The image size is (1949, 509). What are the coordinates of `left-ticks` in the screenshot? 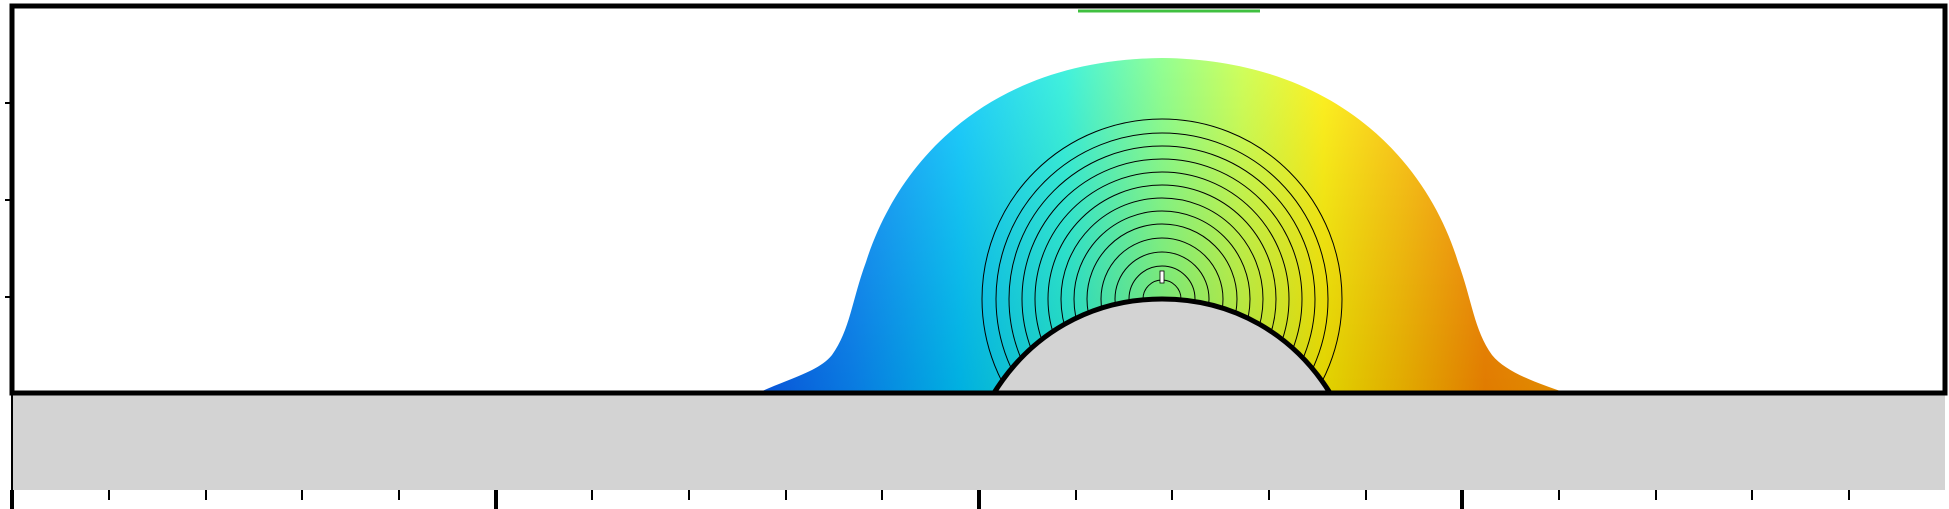 It's located at (8, 200).